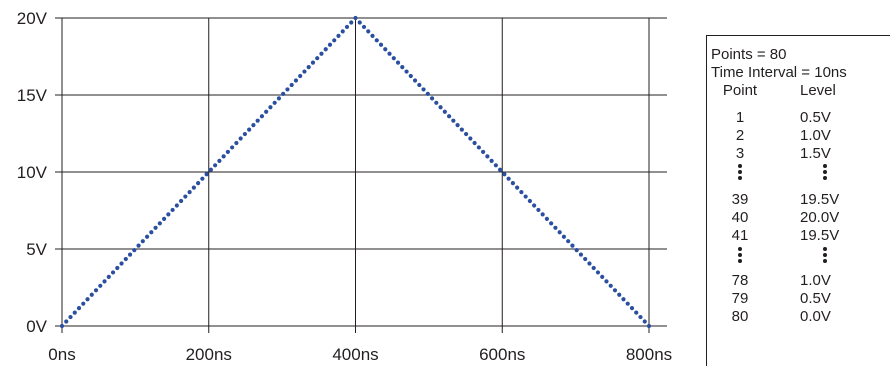 Image resolution: width=890 pixels, height=366 pixels. I want to click on x-axis-ticks: 0ns 200ns 400ns 600ns 800ns, so click(360, 354).